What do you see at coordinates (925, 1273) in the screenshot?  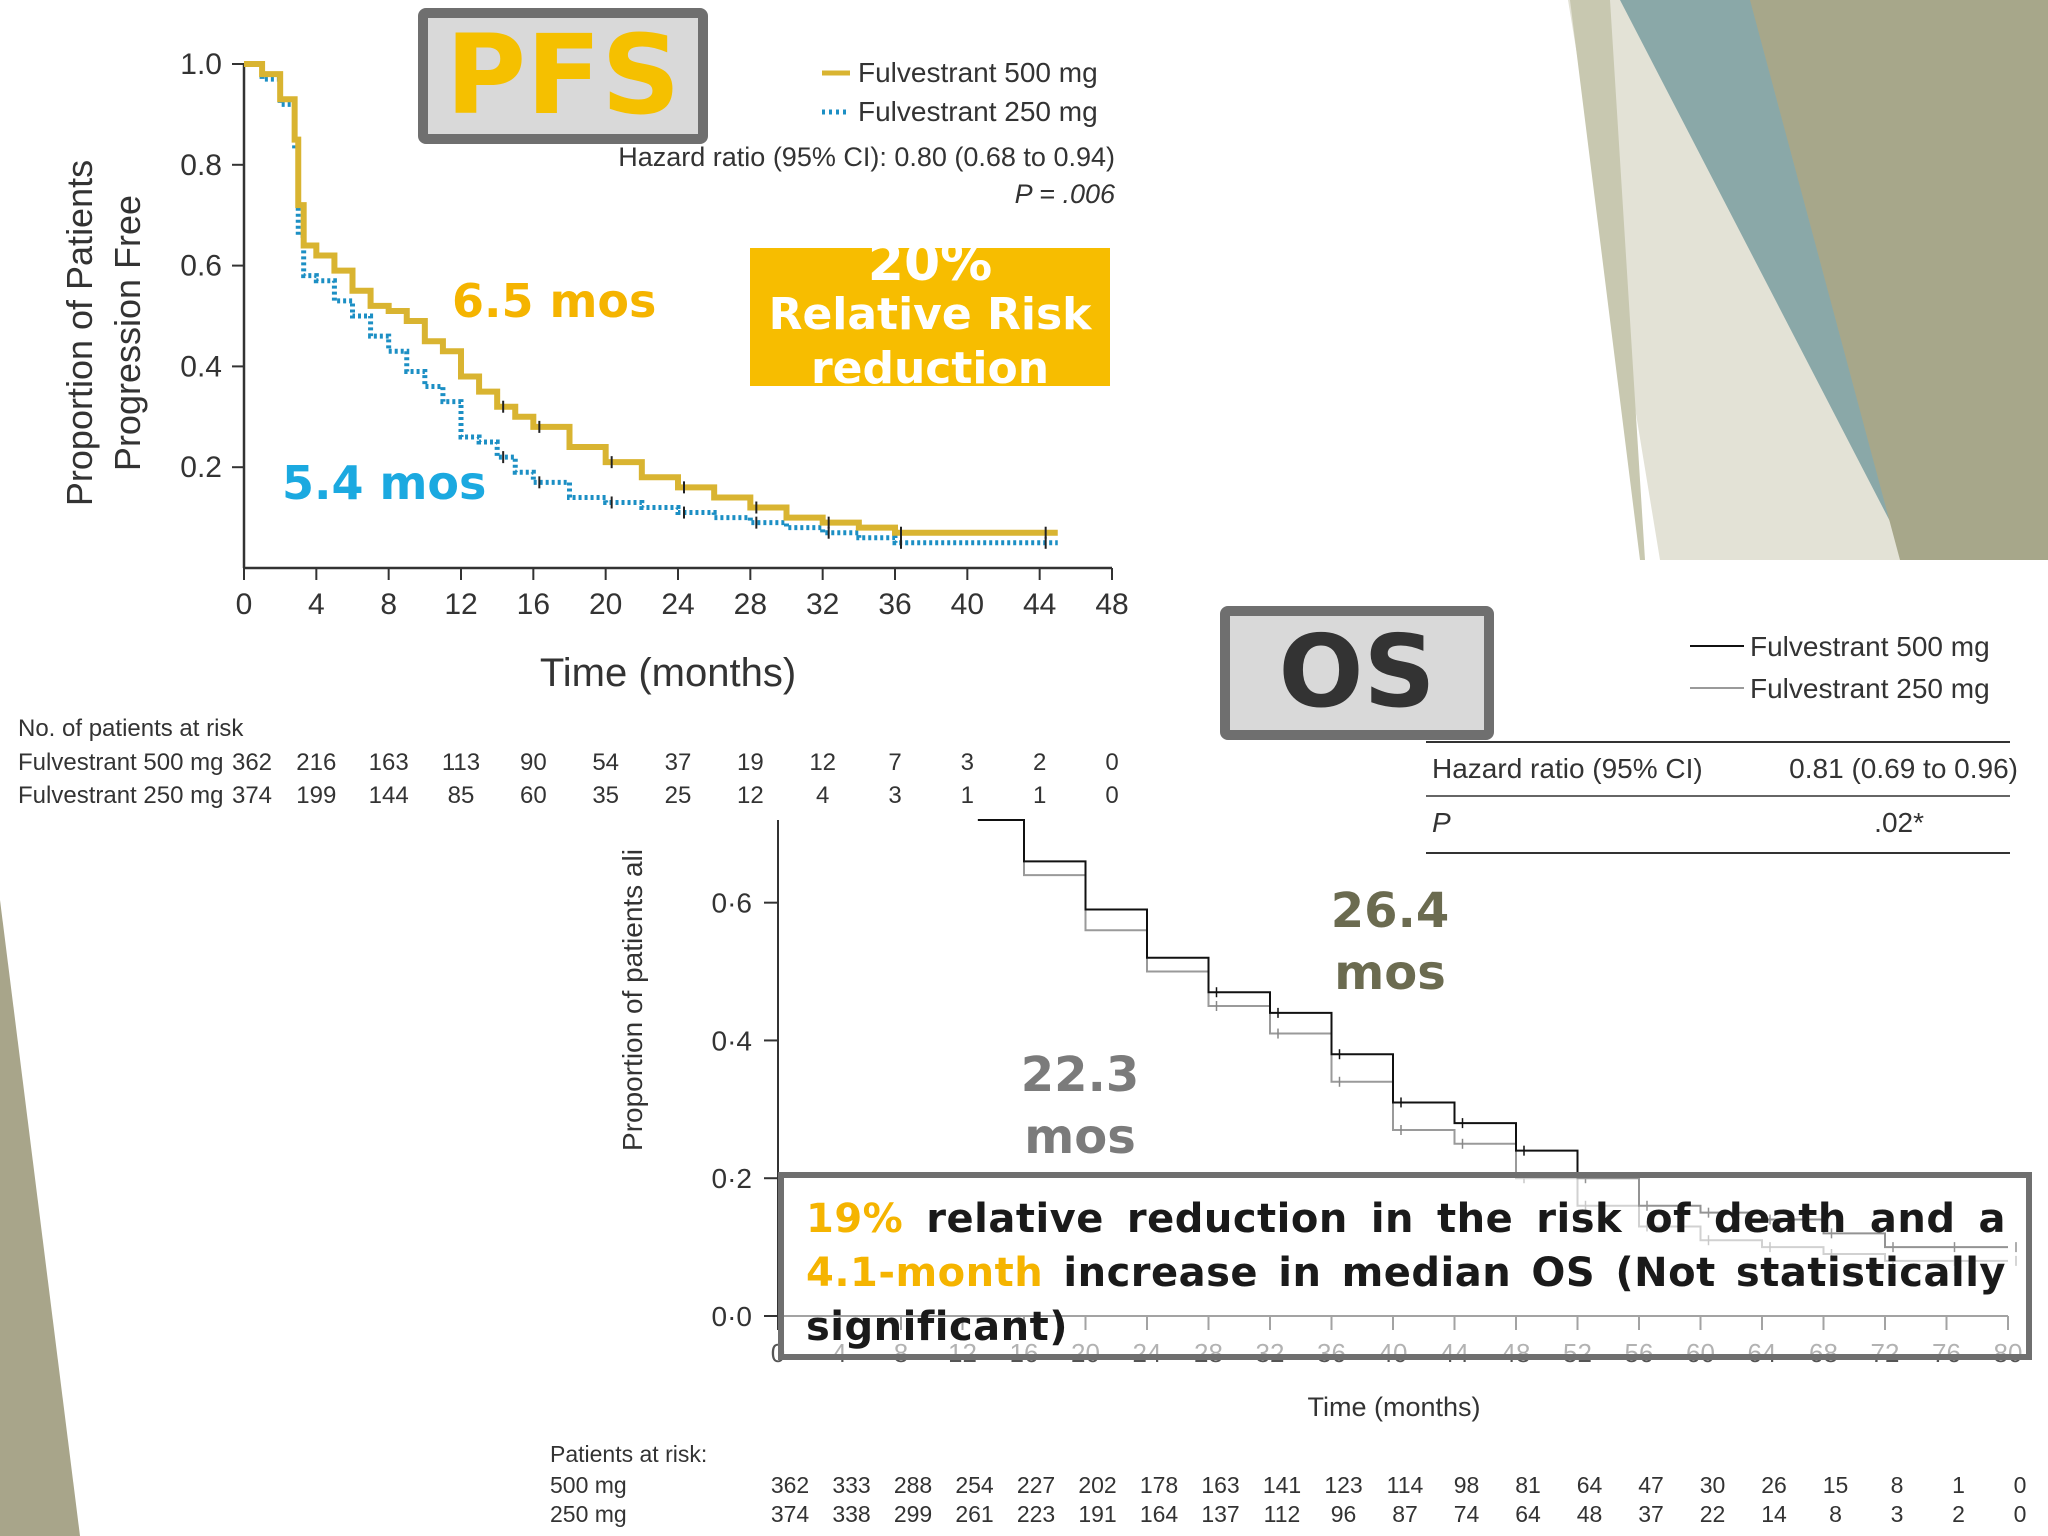 I see `summary-highlight-2: 4.1-month` at bounding box center [925, 1273].